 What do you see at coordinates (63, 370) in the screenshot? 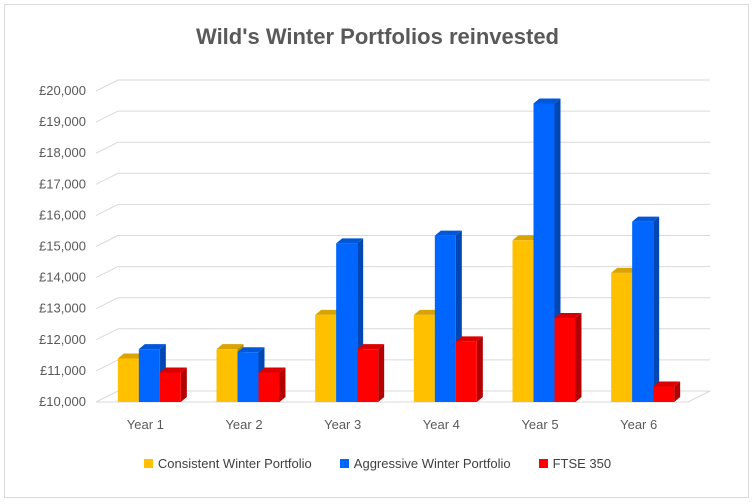
I see `y-tick-label: £11,000` at bounding box center [63, 370].